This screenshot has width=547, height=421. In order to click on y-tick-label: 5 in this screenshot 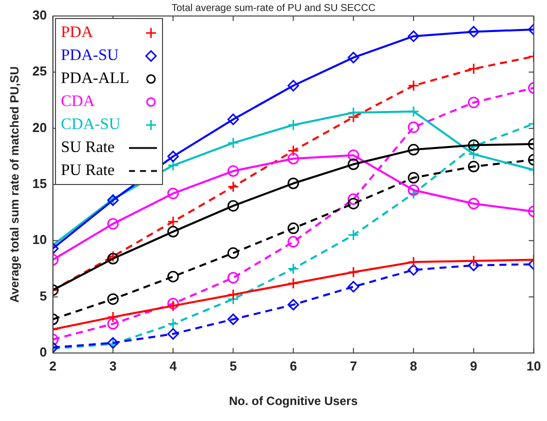, I will do `click(43, 296)`.